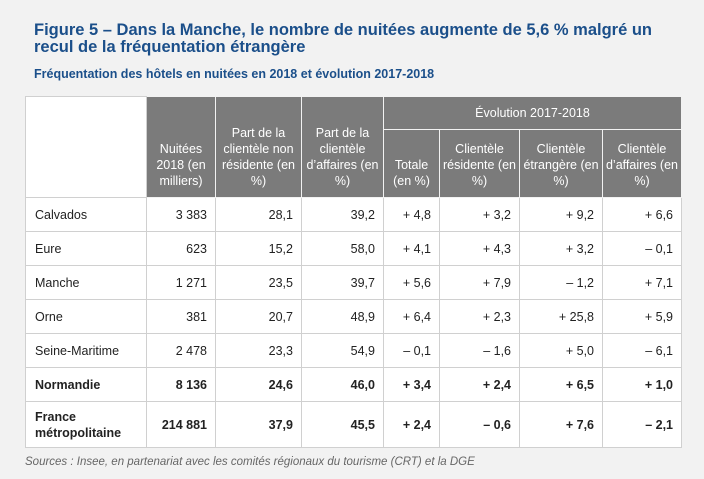 Image resolution: width=704 pixels, height=479 pixels. What do you see at coordinates (342, 424) in the screenshot?
I see `cell-part-affaires: 45,5` at bounding box center [342, 424].